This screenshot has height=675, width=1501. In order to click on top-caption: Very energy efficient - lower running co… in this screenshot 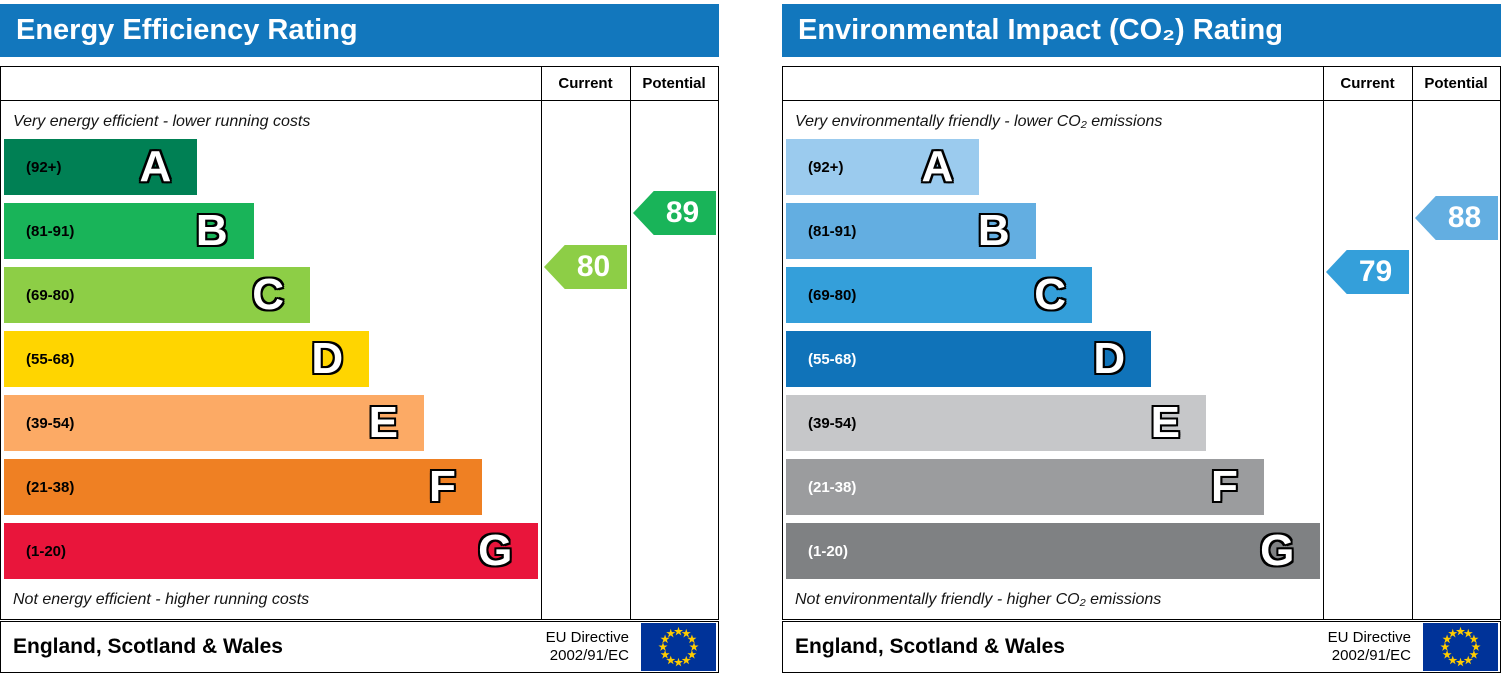, I will do `click(162, 121)`.